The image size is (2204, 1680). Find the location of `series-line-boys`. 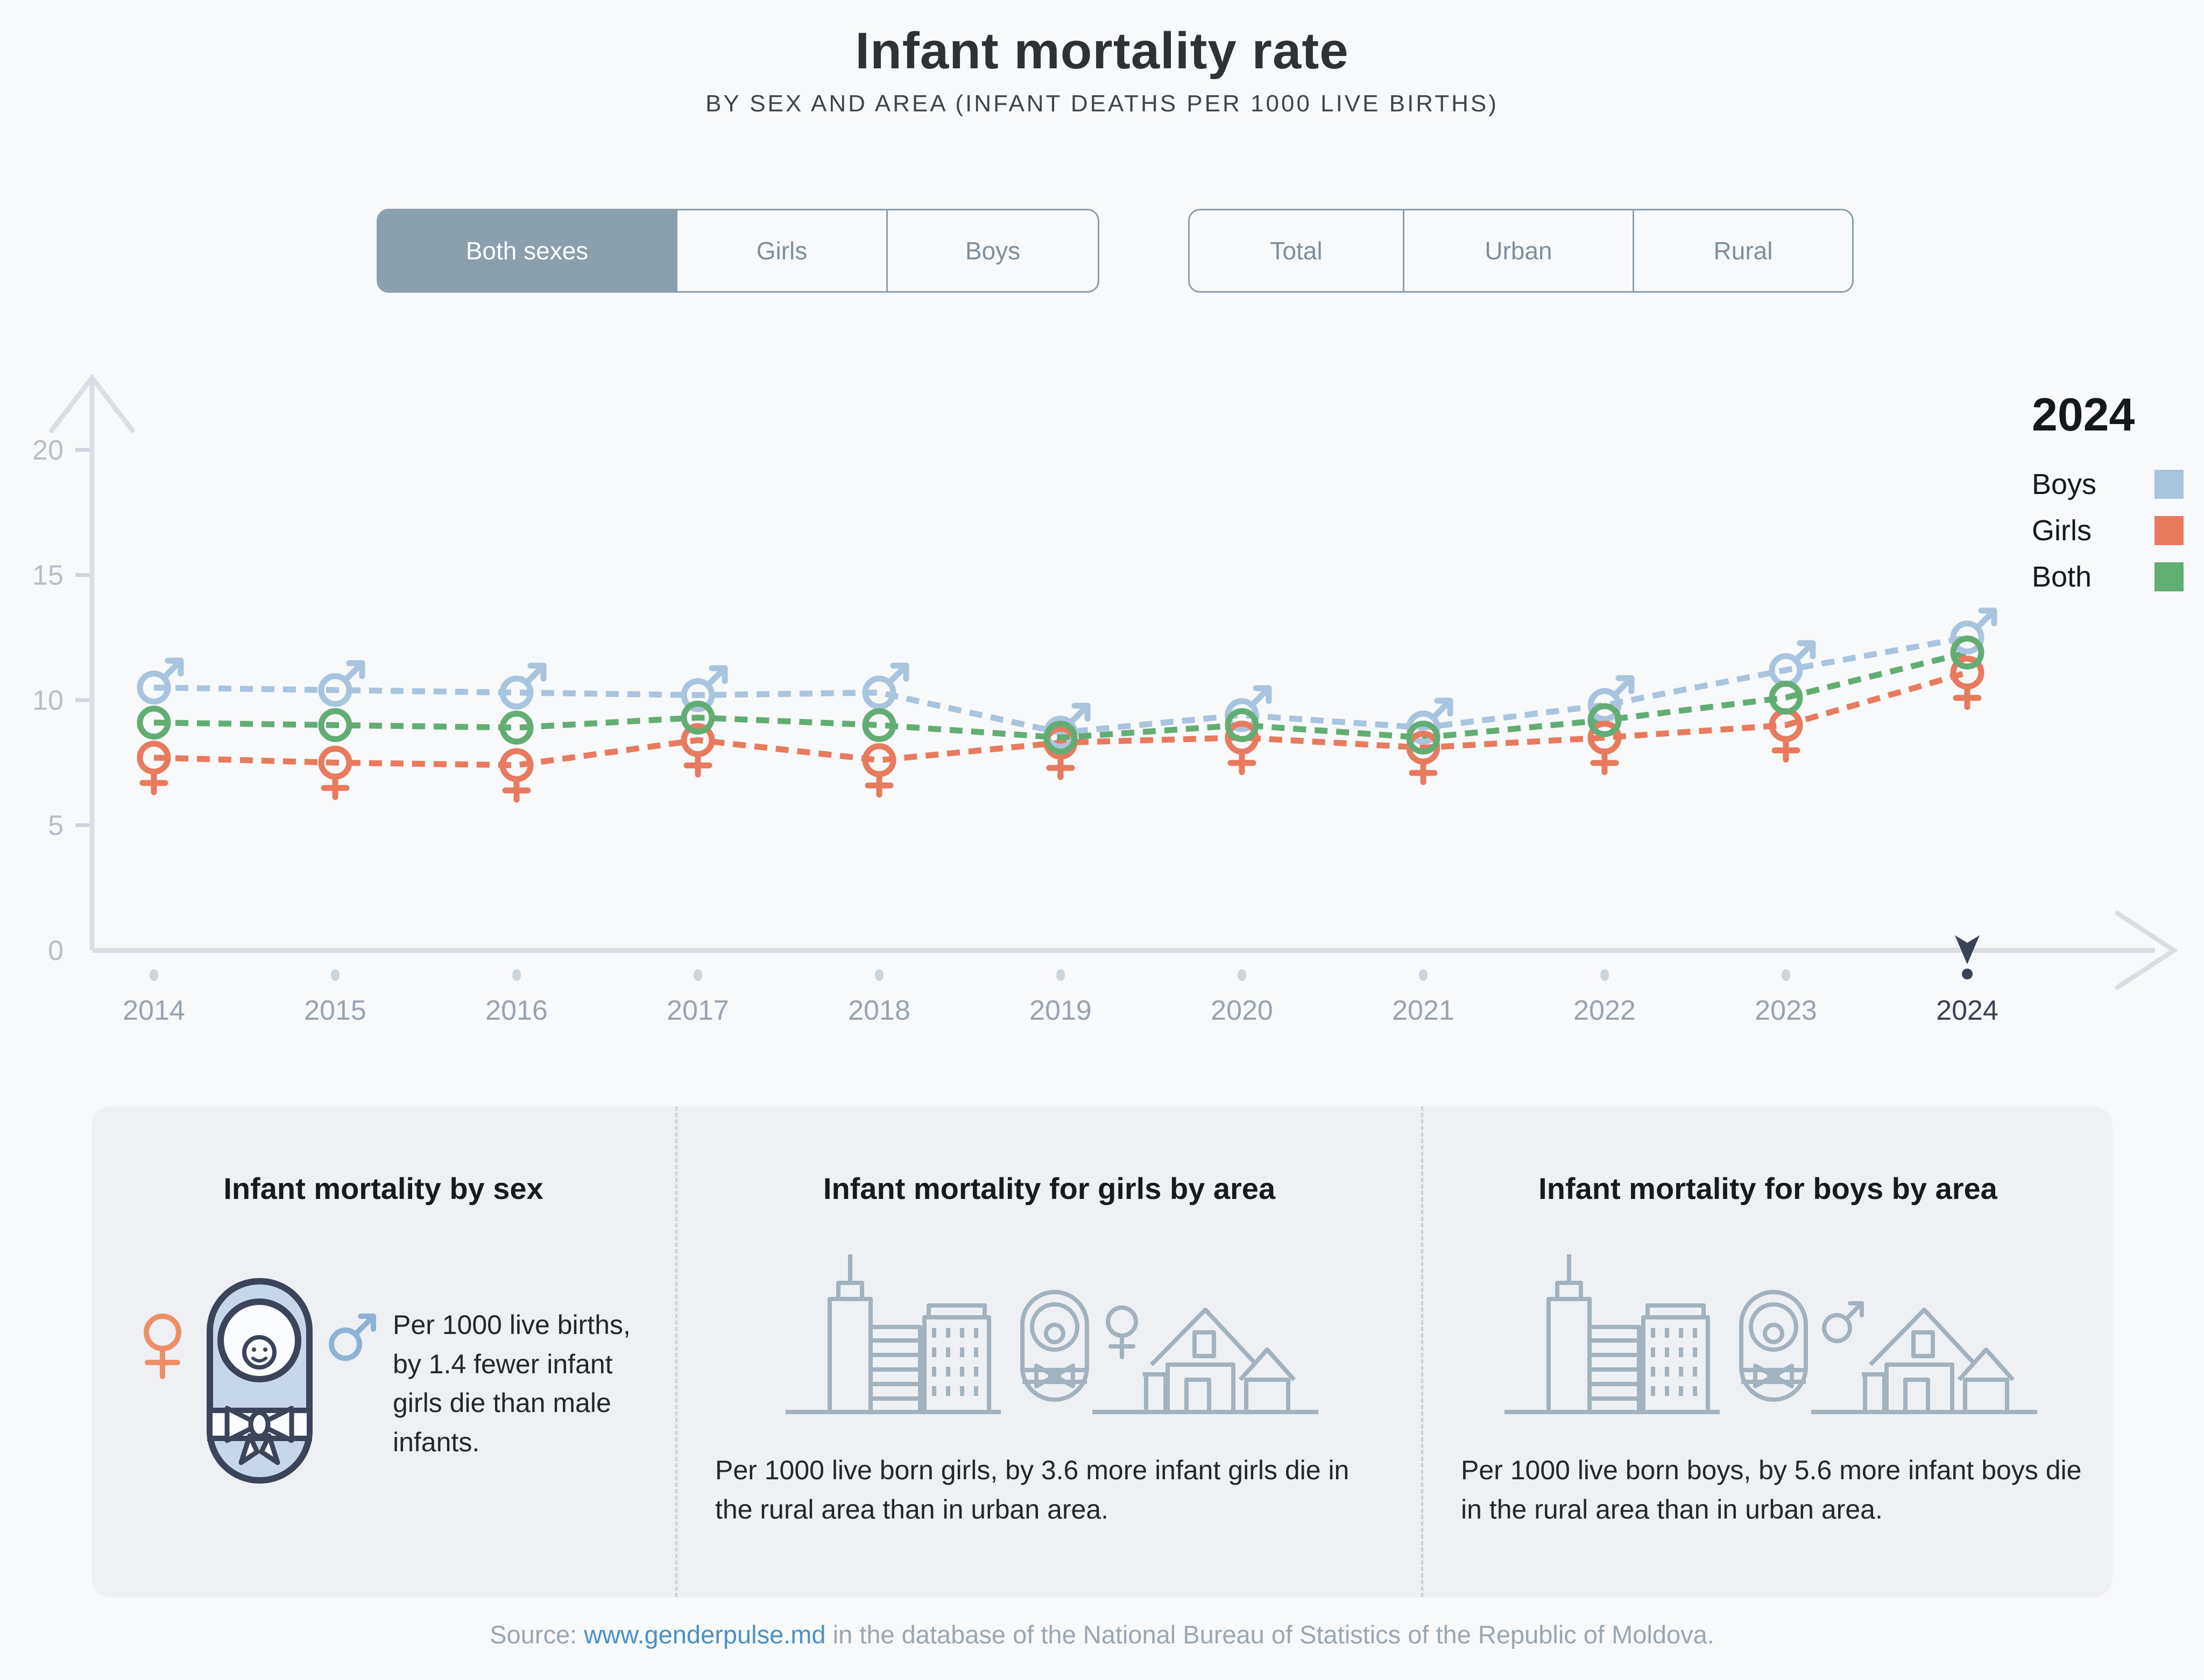

series-line-boys is located at coordinates (1060, 685).